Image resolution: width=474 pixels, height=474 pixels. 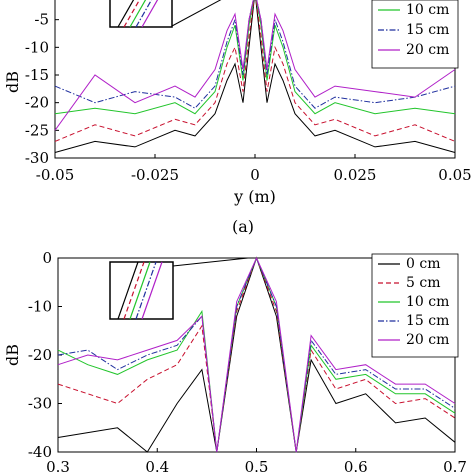 I want to click on panel-a-xlabel: y (m), so click(x=254, y=196).